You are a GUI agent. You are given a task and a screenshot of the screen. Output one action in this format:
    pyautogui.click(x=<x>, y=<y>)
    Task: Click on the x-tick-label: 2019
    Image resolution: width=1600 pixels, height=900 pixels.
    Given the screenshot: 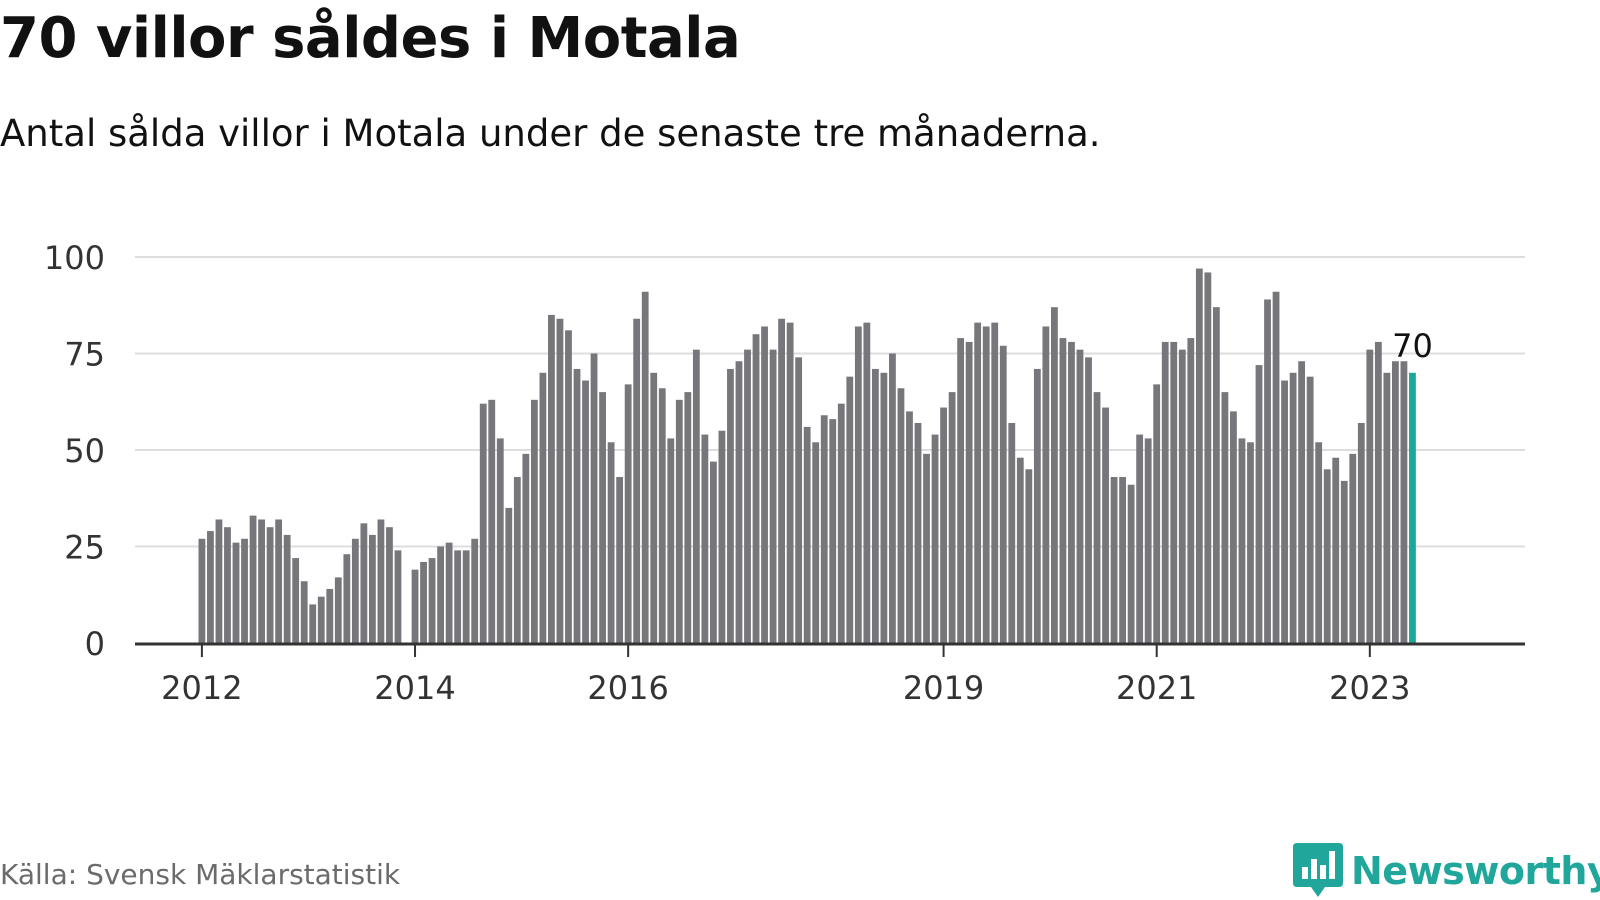 What is the action you would take?
    pyautogui.click(x=943, y=688)
    